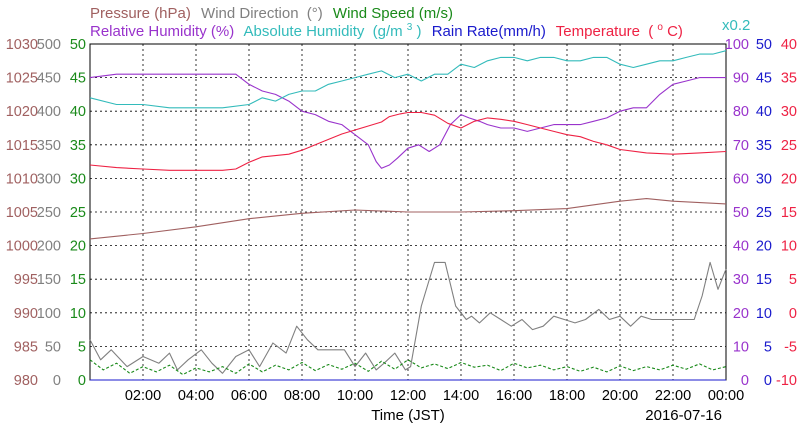 Image resolution: width=800 pixels, height=434 pixels. What do you see at coordinates (26, 280) in the screenshot?
I see `tick-pressure: 995` at bounding box center [26, 280].